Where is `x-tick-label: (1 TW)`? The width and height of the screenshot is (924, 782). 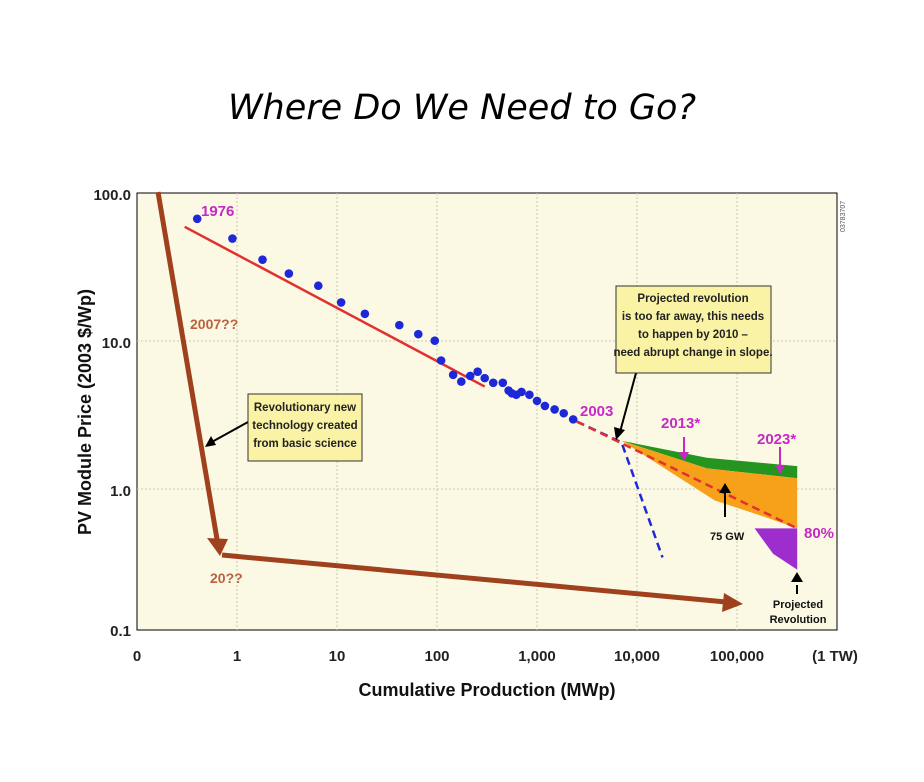 x-tick-label: (1 TW) is located at coordinates (835, 656).